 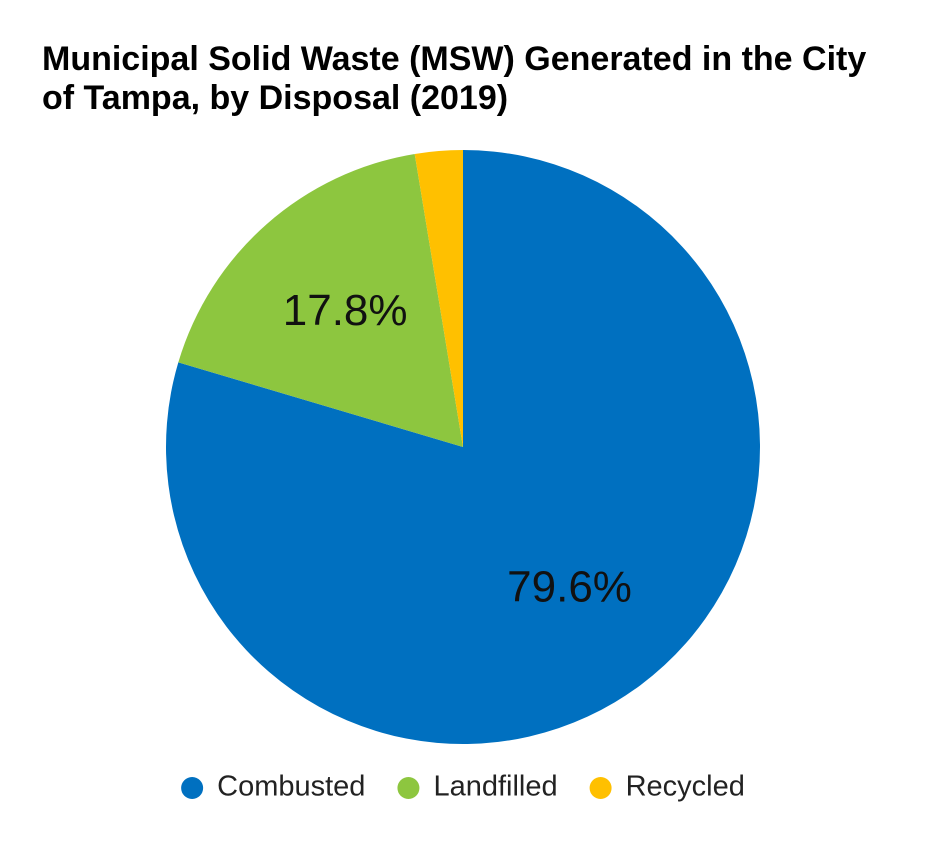 I want to click on legend-label-combusted: Combusted, so click(x=291, y=787).